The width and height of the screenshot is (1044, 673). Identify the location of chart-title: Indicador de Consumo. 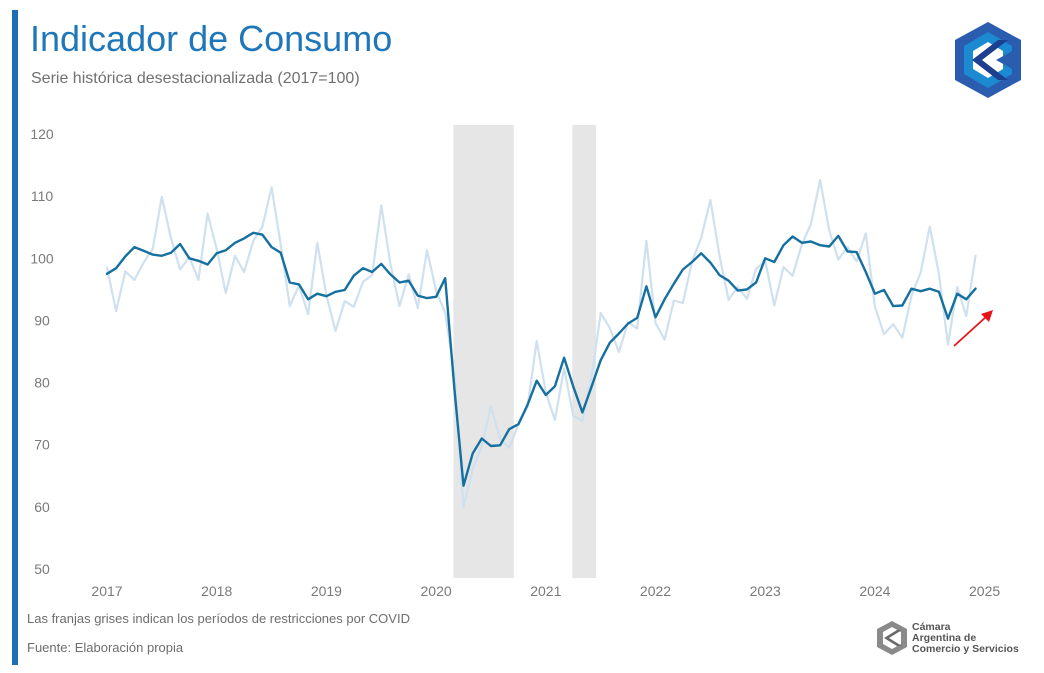
(211, 38).